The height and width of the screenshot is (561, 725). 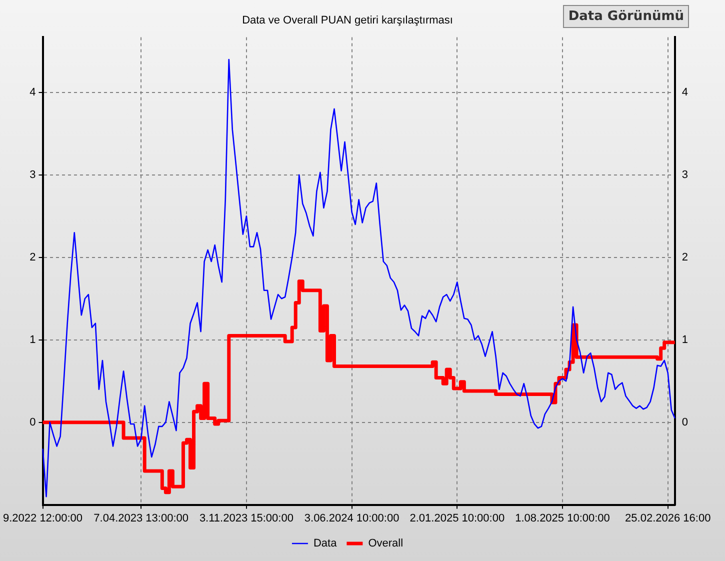 I want to click on y2-tick-label: 0, so click(x=685, y=422).